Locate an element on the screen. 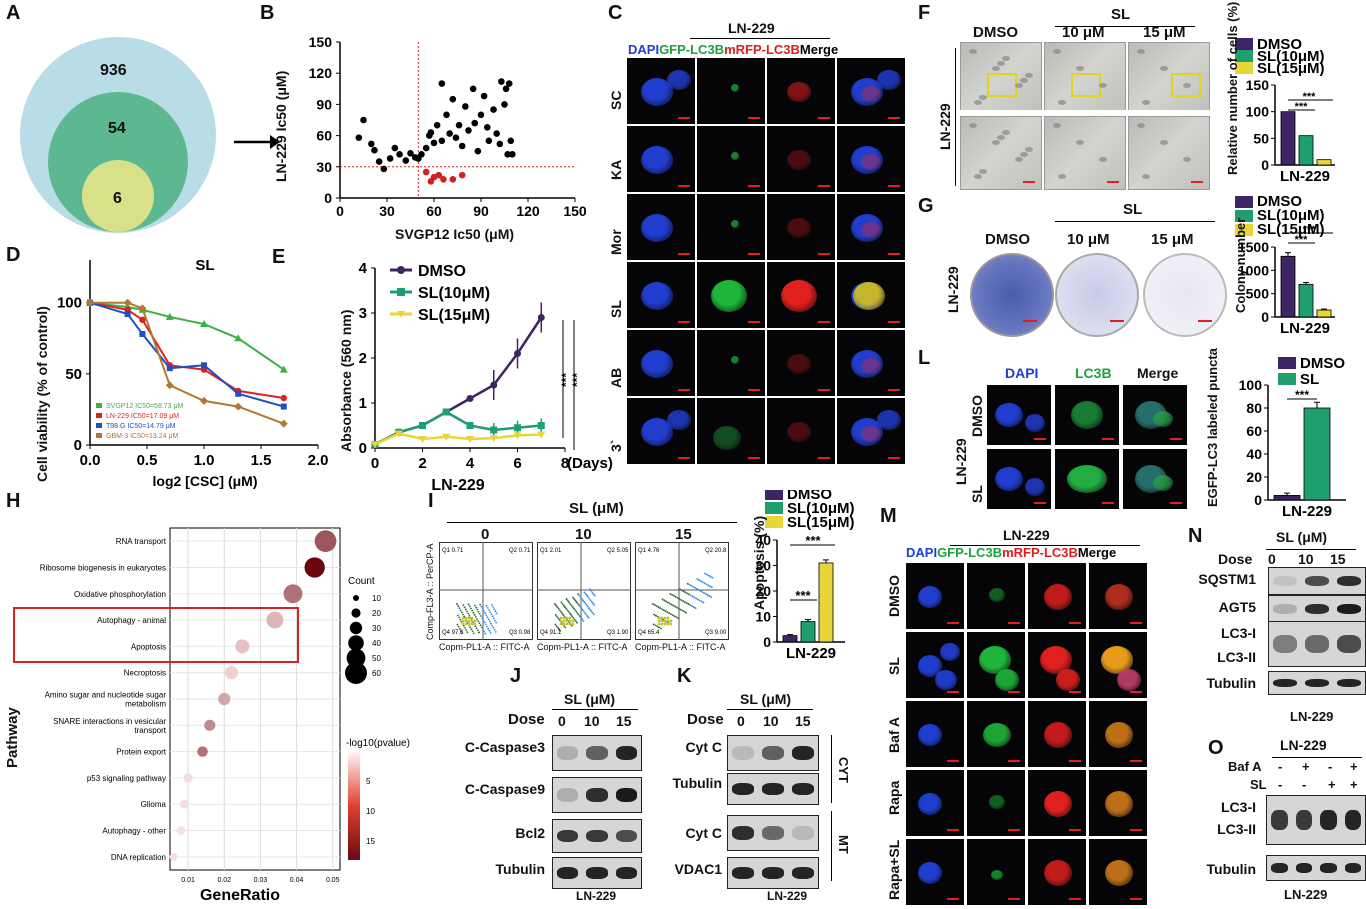 Image resolution: width=1366 pixels, height=909 pixels. o-sl-label: SL is located at coordinates (1258, 784).